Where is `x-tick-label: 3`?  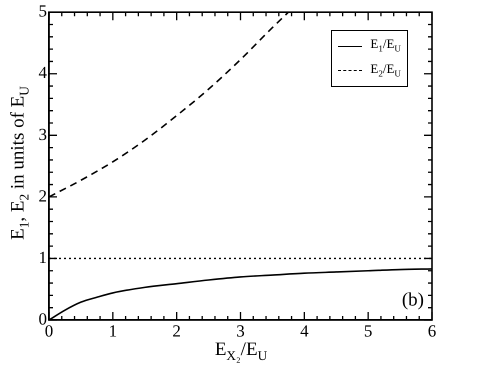 x-tick-label: 3 is located at coordinates (240, 331).